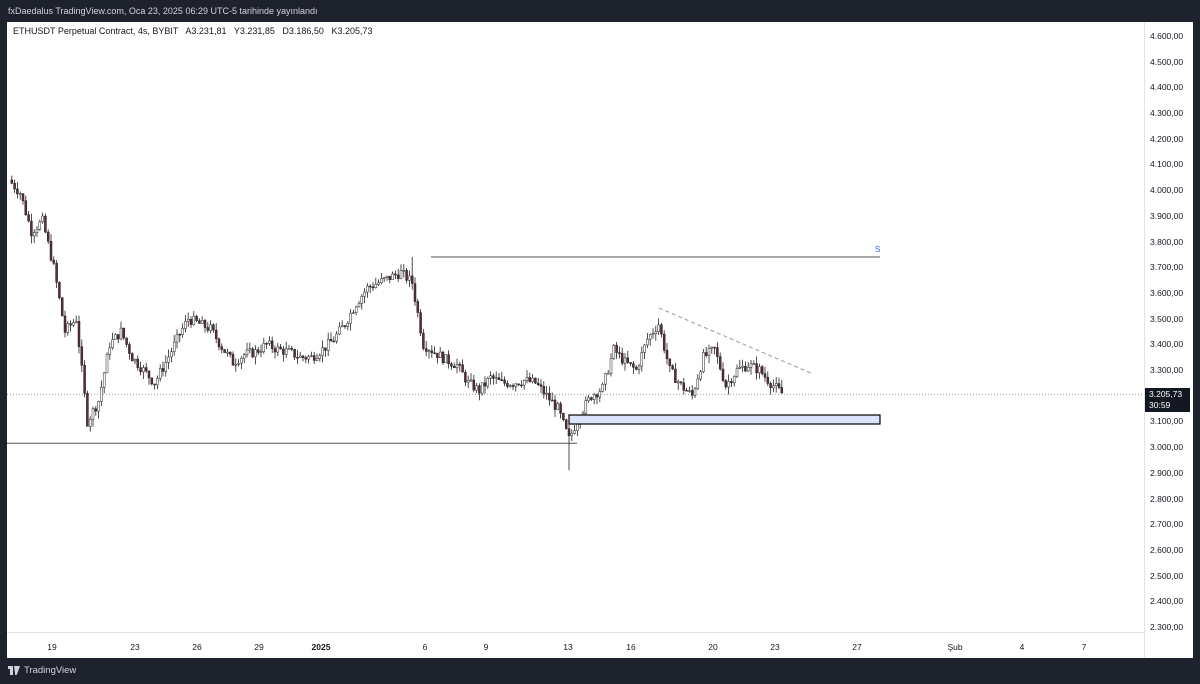 The width and height of the screenshot is (1200, 684). I want to click on demand-zone-box, so click(724, 419).